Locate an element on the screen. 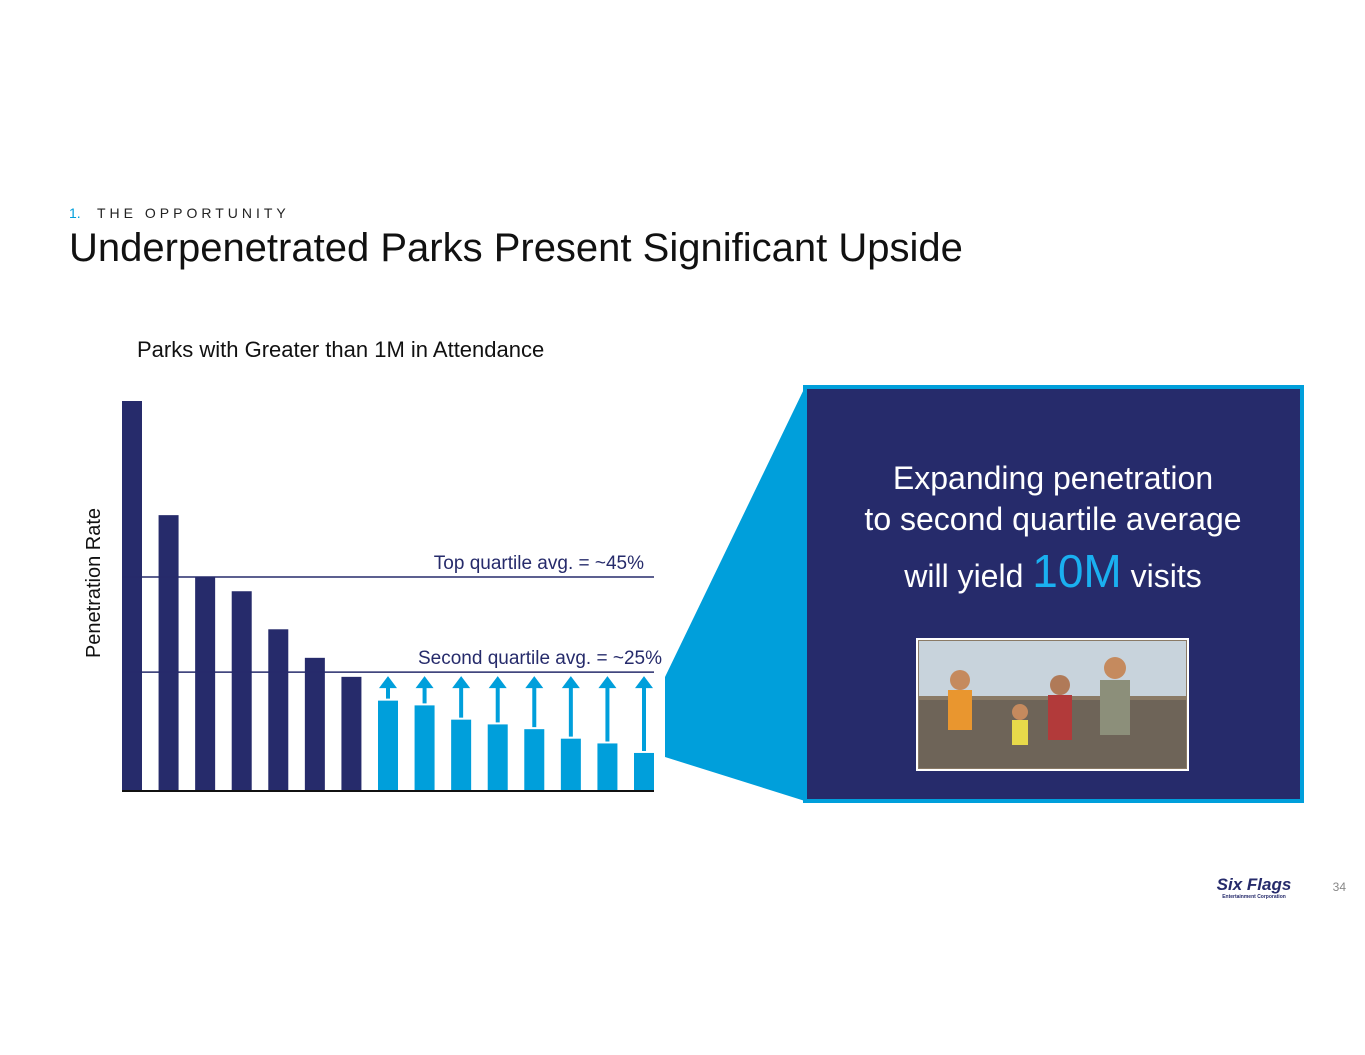 This screenshot has width=1365, height=1055. section-label: THE OPPORTUNITY is located at coordinates (193, 213).